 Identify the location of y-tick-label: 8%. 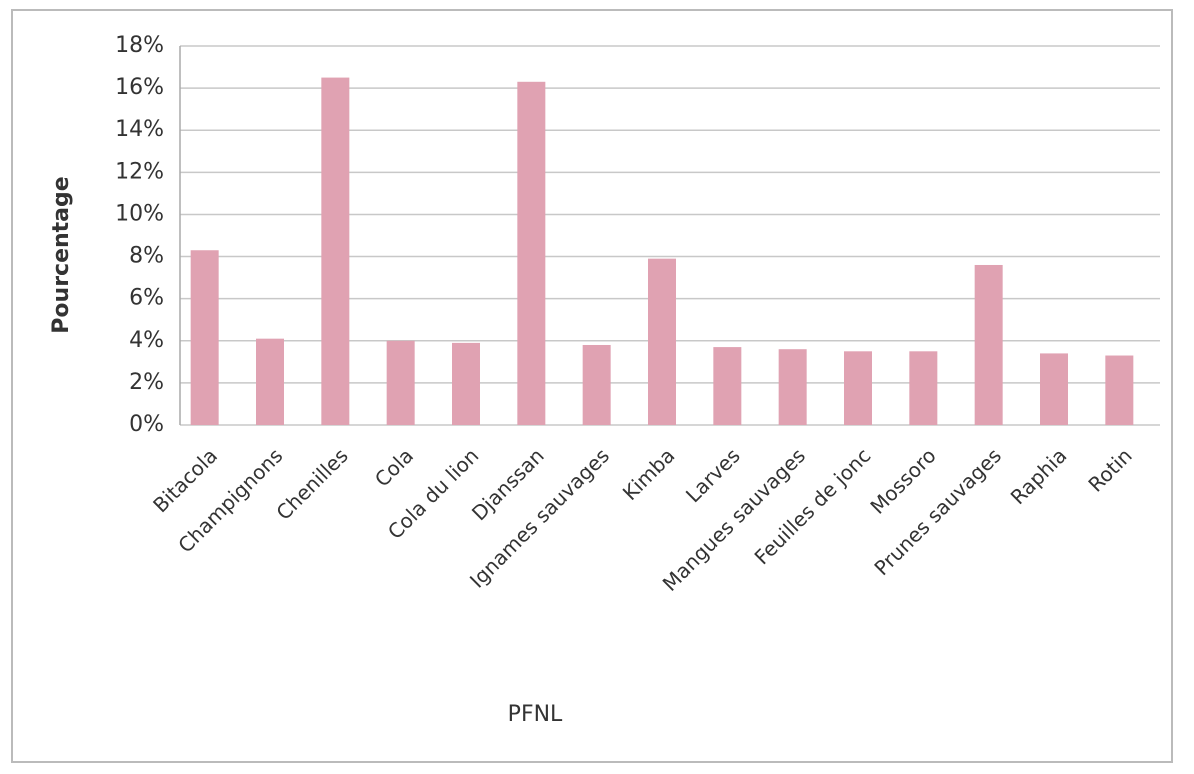
(146, 256).